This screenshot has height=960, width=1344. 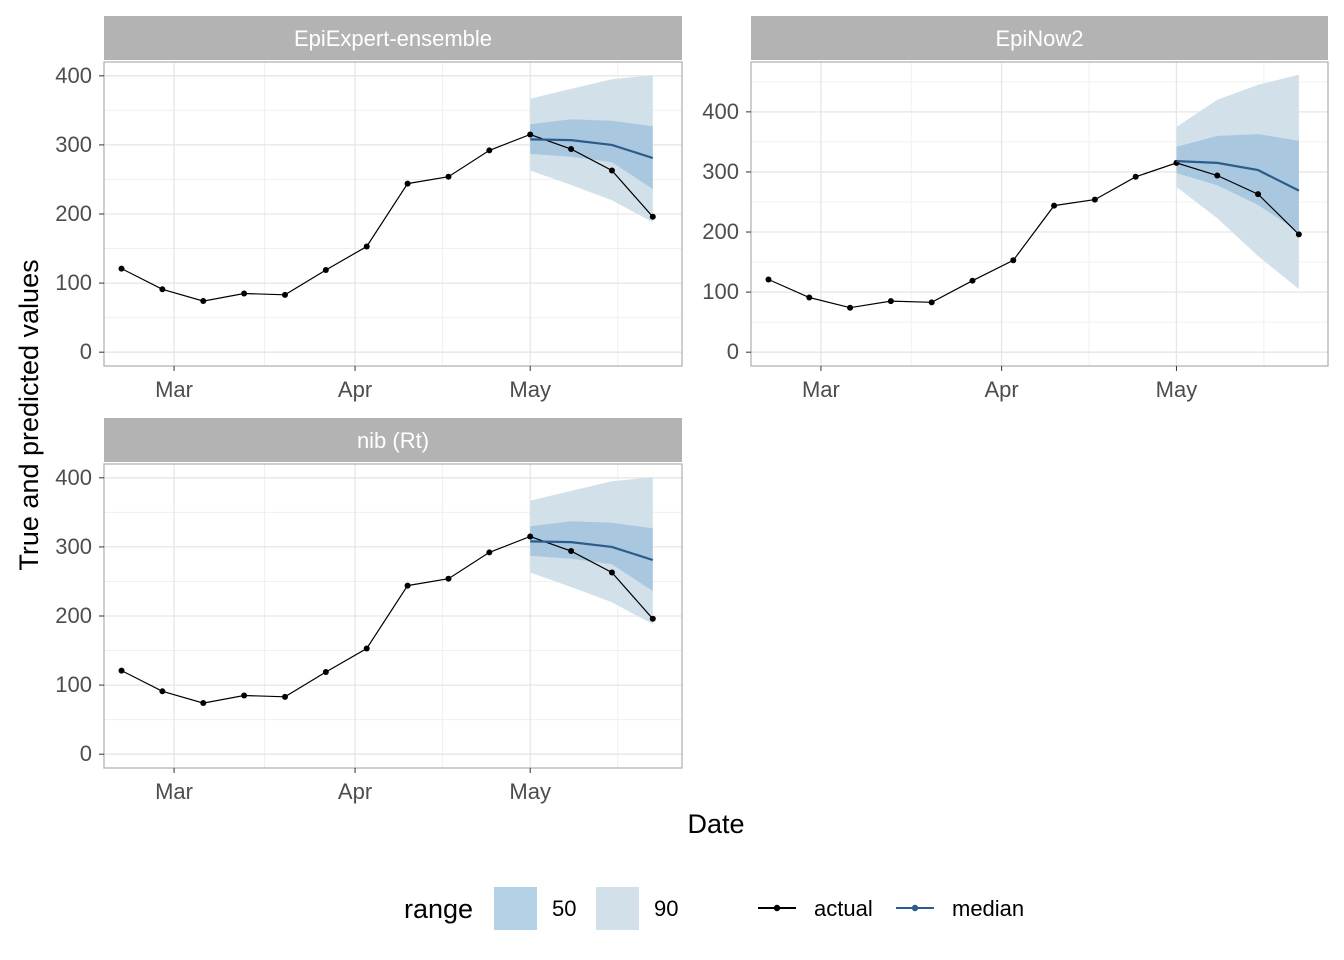 What do you see at coordinates (988, 908) in the screenshot?
I see `legend-label-median: median` at bounding box center [988, 908].